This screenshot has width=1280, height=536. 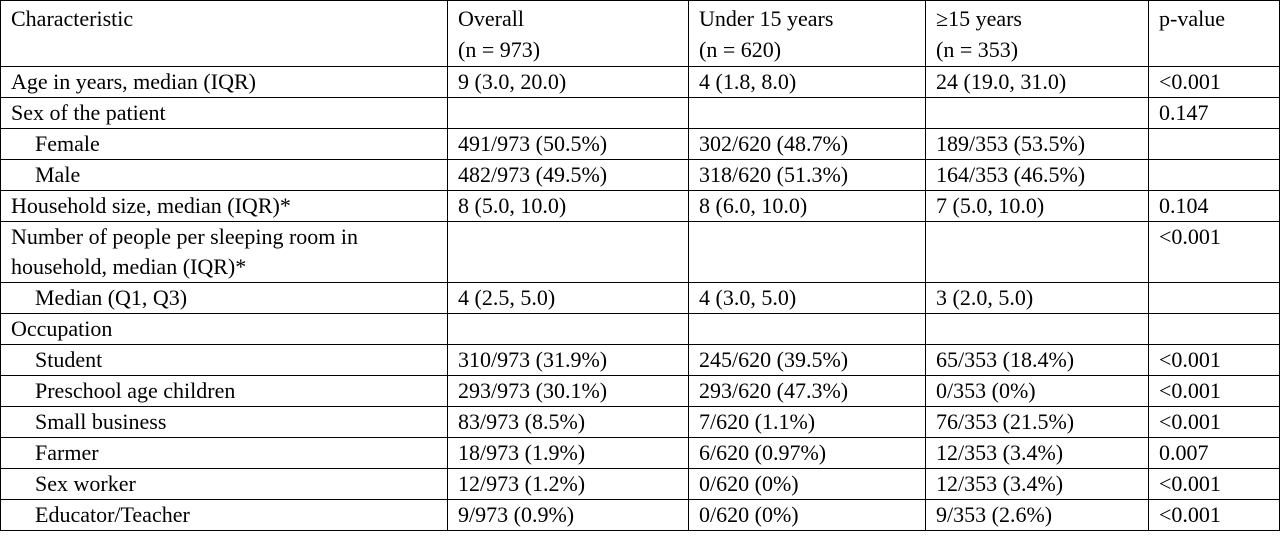 What do you see at coordinates (224, 175) in the screenshot?
I see `cell: Male` at bounding box center [224, 175].